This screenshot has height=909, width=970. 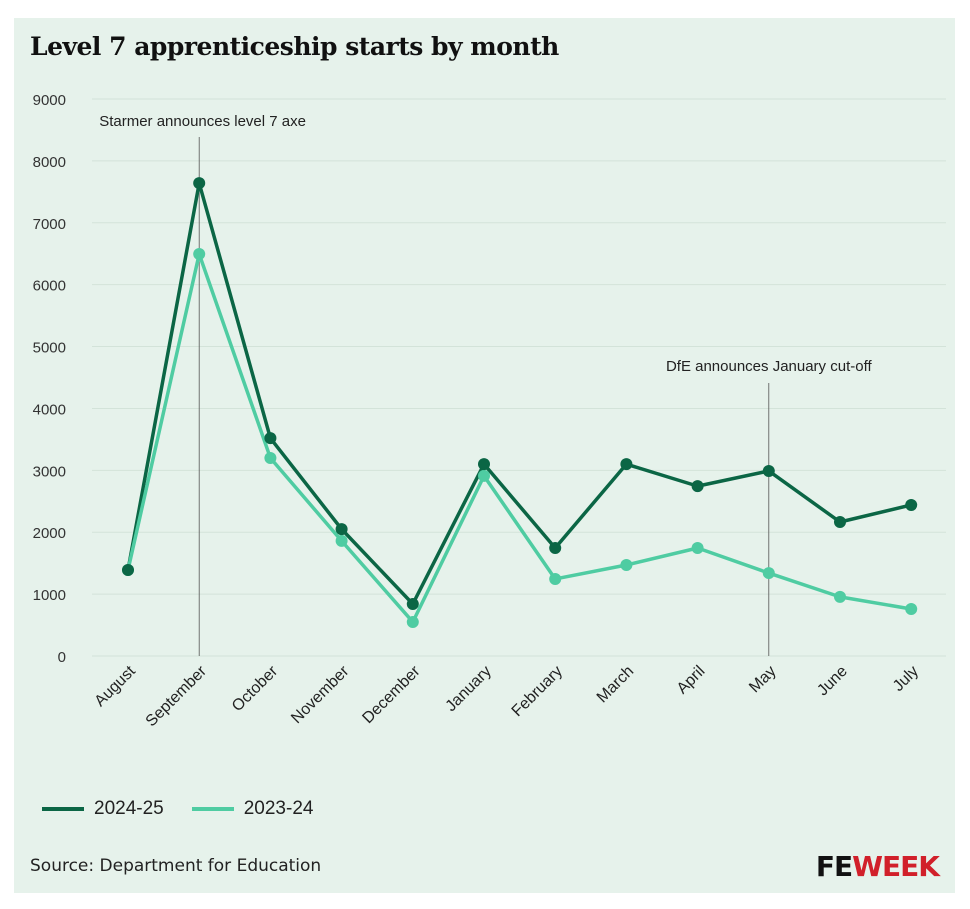 I want to click on x-tick-label: March, so click(x=615, y=684).